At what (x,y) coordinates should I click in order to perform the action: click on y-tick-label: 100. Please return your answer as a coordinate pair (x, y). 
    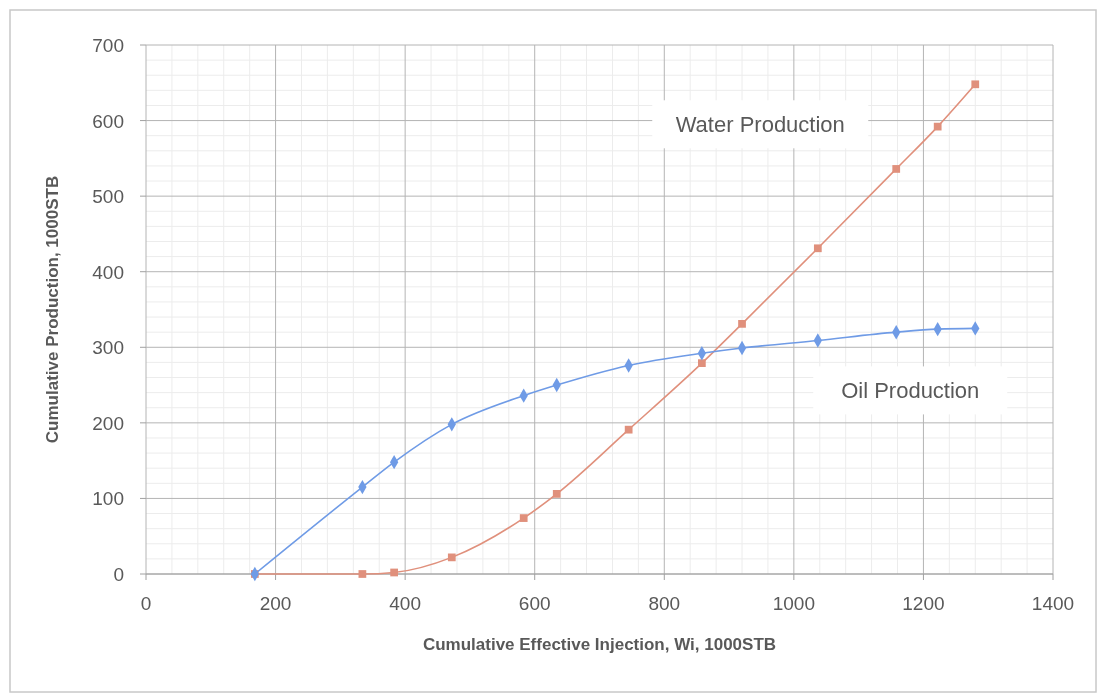
    Looking at the image, I should click on (108, 499).